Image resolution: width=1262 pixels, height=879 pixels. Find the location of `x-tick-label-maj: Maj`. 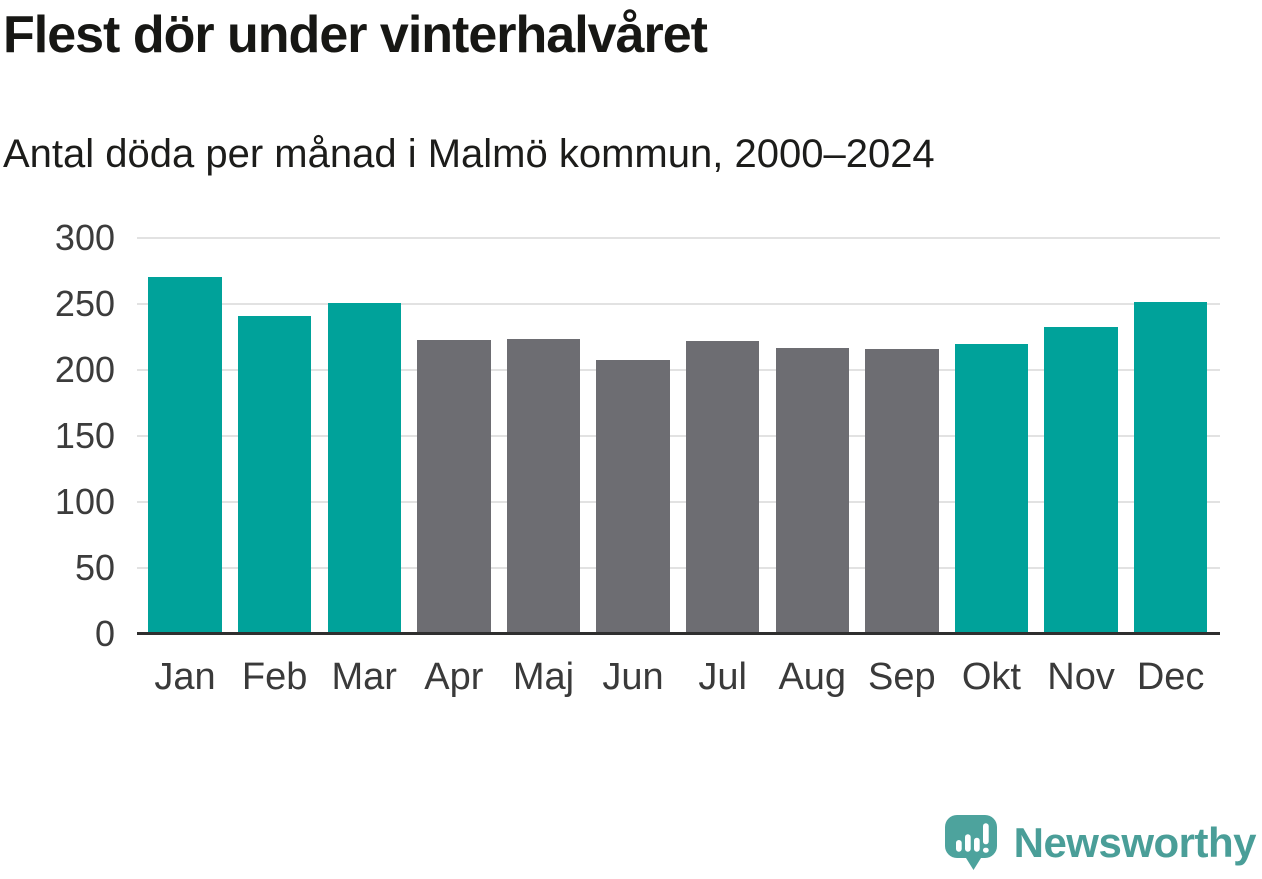

x-tick-label-maj: Maj is located at coordinates (543, 677).